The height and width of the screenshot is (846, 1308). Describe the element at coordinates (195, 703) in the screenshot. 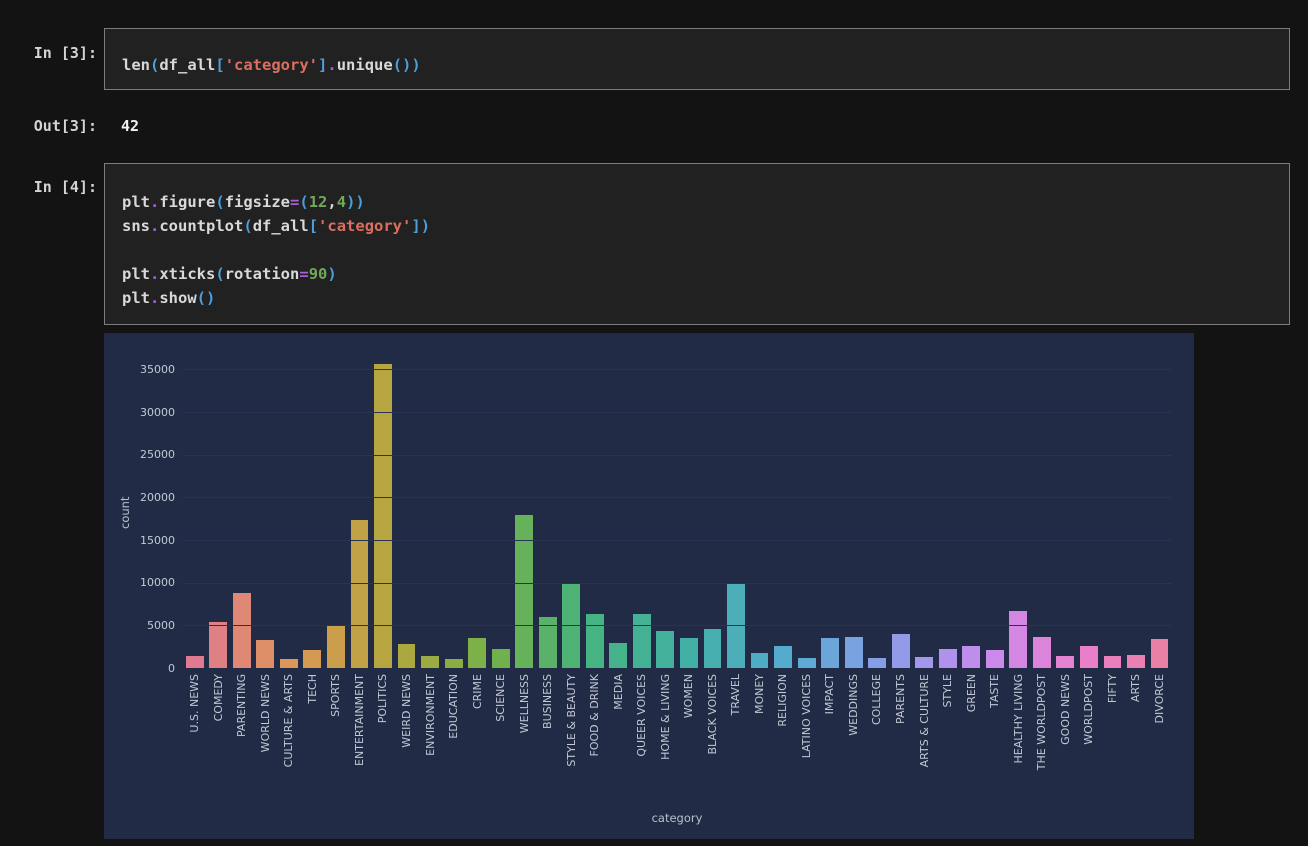

I see `x-tick-label: U.S. NEWS` at that location.